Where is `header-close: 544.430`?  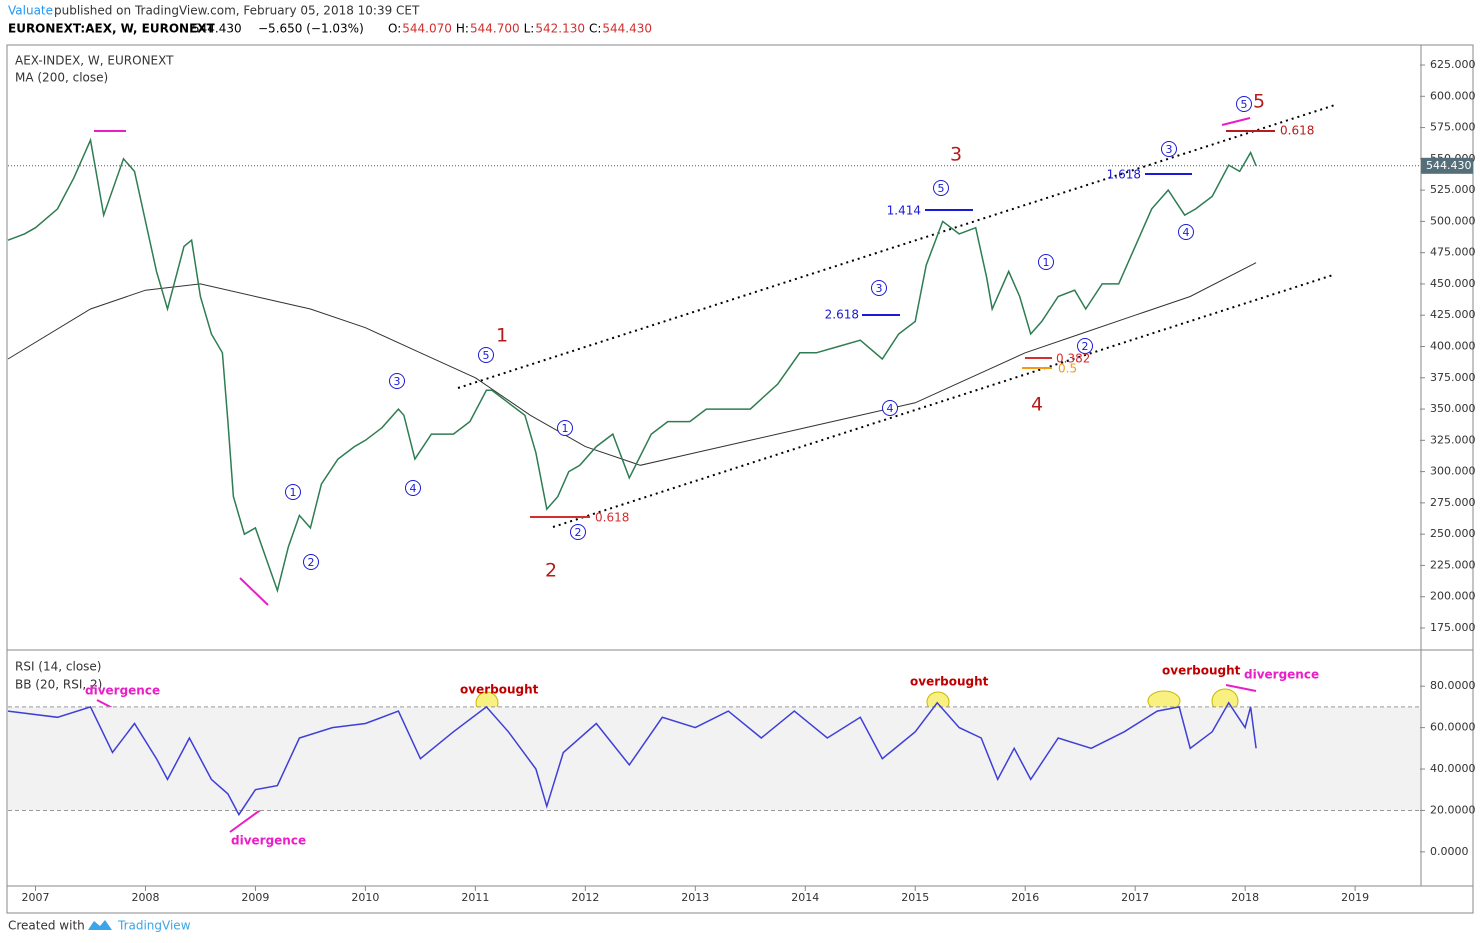 header-close: 544.430 is located at coordinates (217, 29).